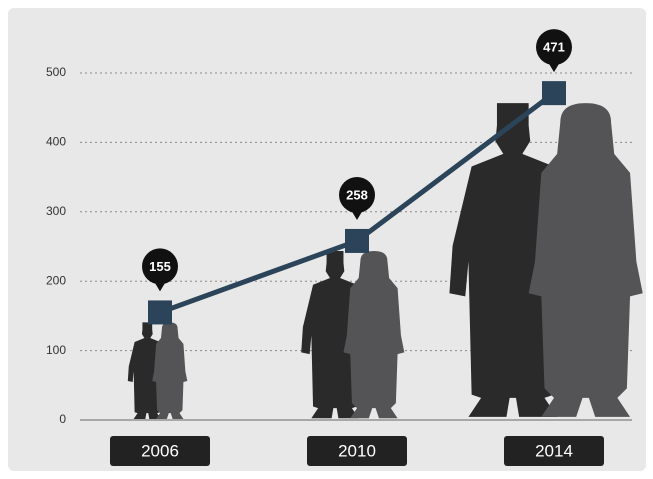 The image size is (653, 479). What do you see at coordinates (56, 280) in the screenshot?
I see `y-tick-label: 200` at bounding box center [56, 280].